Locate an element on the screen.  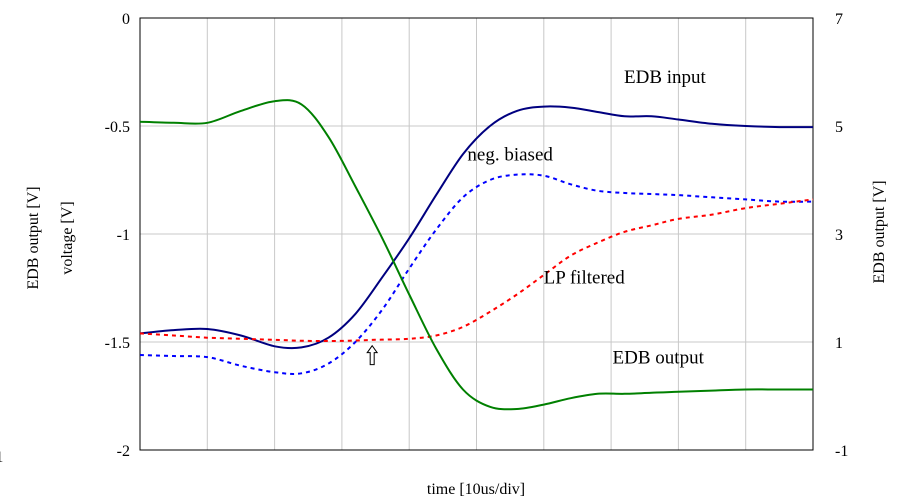
left-axis-title-outer: EDB output [V] is located at coordinates (33, 237).